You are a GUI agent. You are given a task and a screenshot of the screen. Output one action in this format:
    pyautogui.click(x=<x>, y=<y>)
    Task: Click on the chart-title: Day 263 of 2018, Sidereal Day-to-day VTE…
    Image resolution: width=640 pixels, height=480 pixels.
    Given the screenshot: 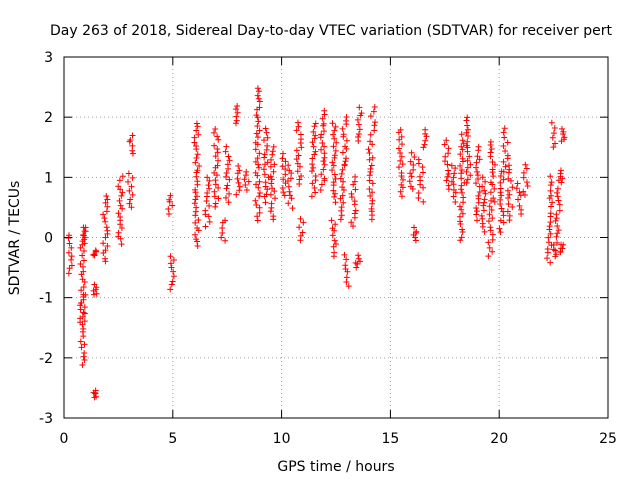 What is the action you would take?
    pyautogui.click(x=331, y=31)
    